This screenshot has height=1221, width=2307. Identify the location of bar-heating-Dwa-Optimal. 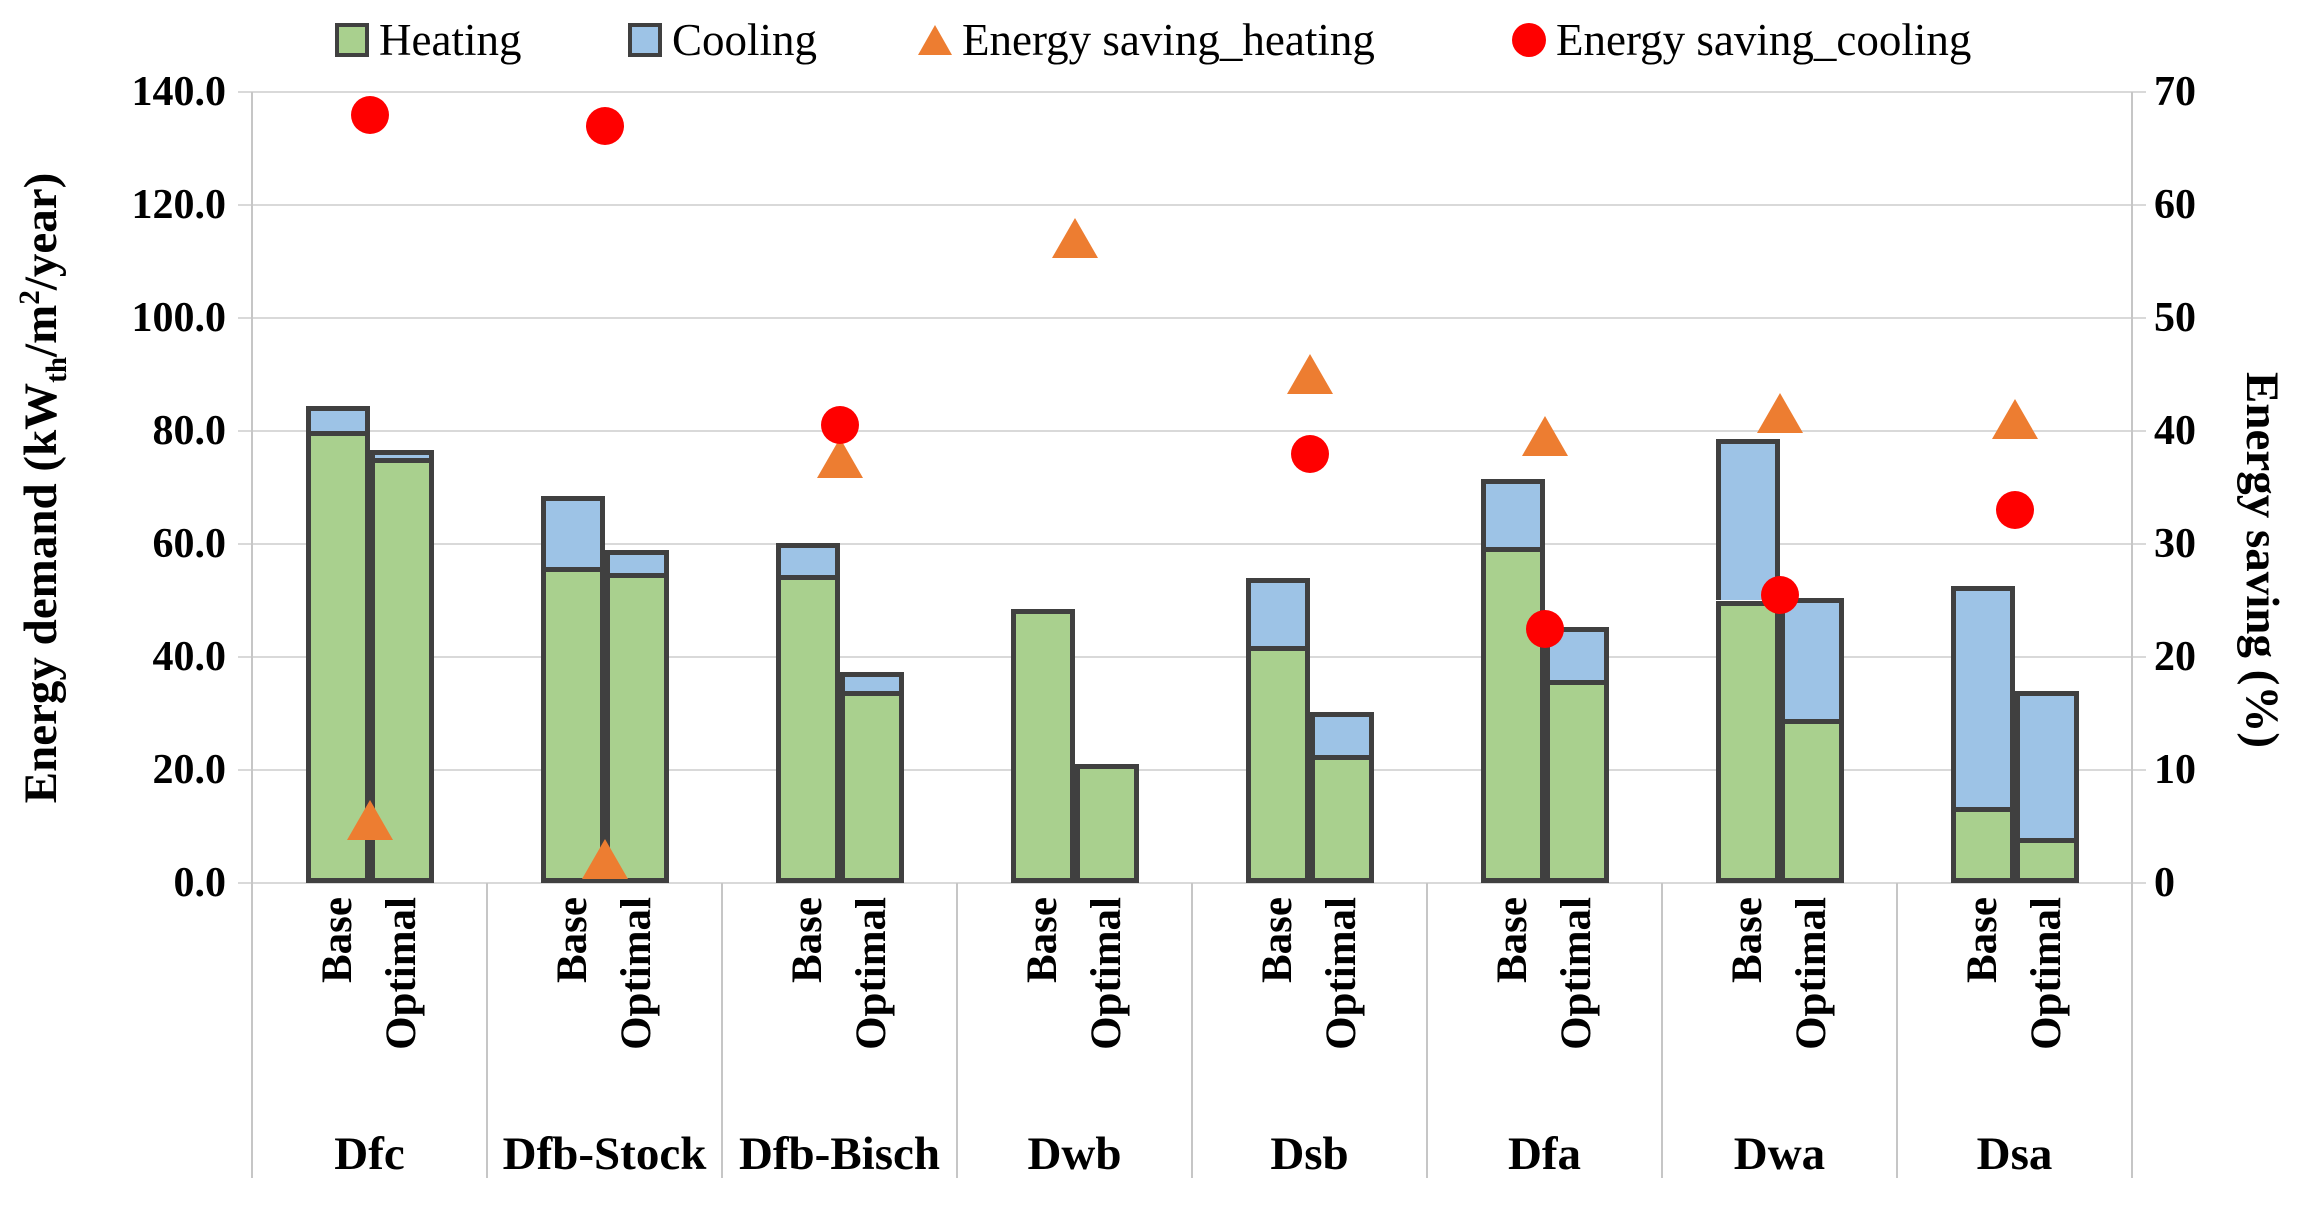
(1811, 801).